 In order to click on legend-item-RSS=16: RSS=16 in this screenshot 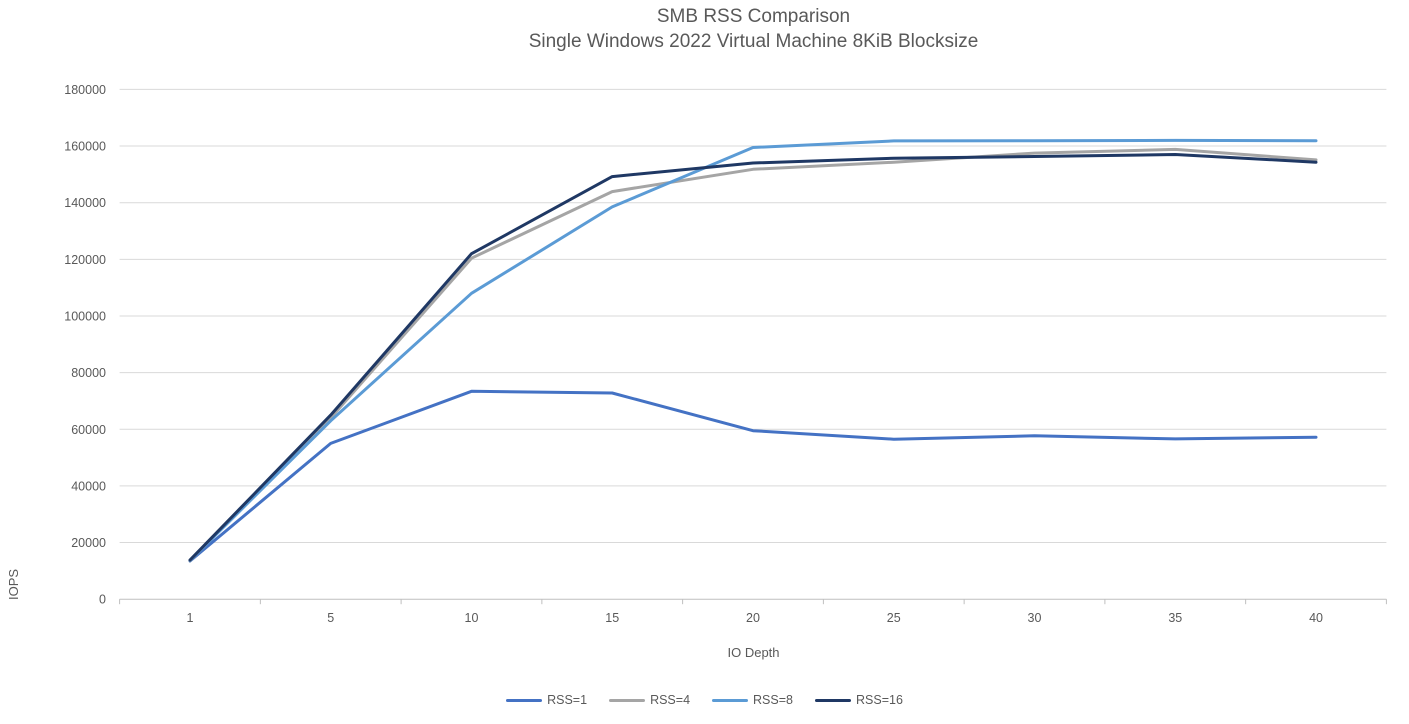, I will do `click(859, 700)`.